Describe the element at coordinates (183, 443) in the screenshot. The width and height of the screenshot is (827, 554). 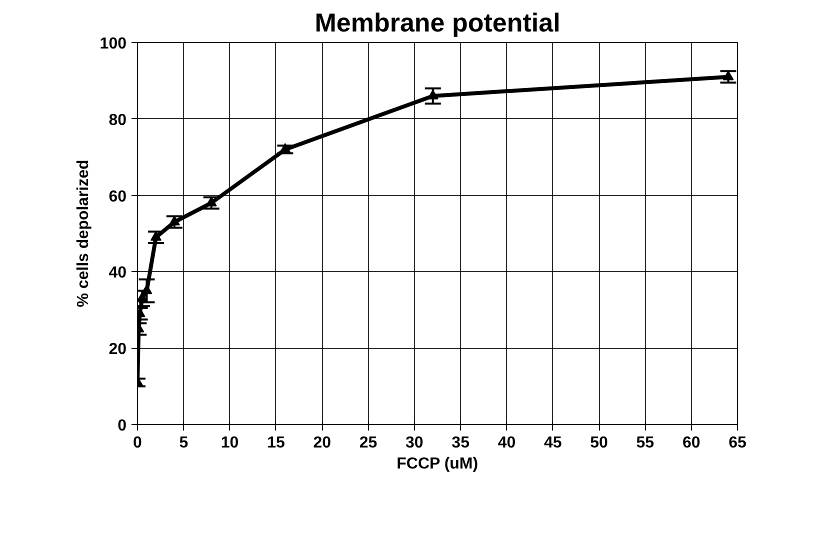
I see `x-tick-label: 5` at that location.